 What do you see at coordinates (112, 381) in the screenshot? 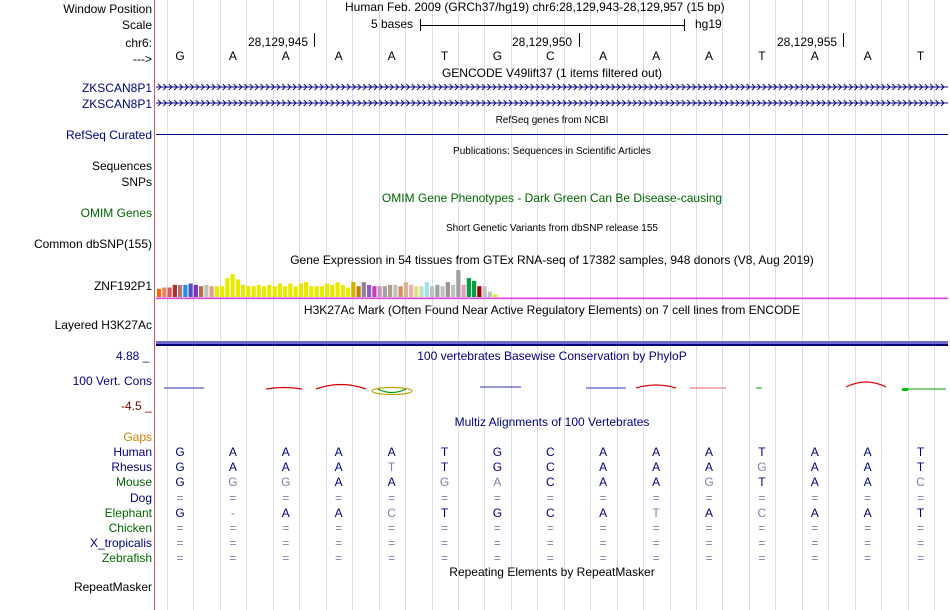
I see `phylop-track-label: 100 Vert. Cons` at bounding box center [112, 381].